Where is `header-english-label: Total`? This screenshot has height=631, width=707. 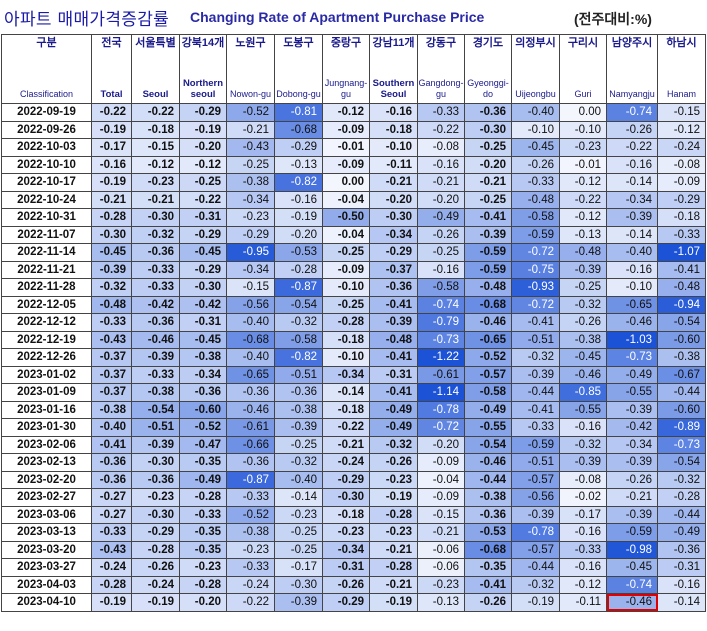 header-english-label: Total is located at coordinates (111, 94).